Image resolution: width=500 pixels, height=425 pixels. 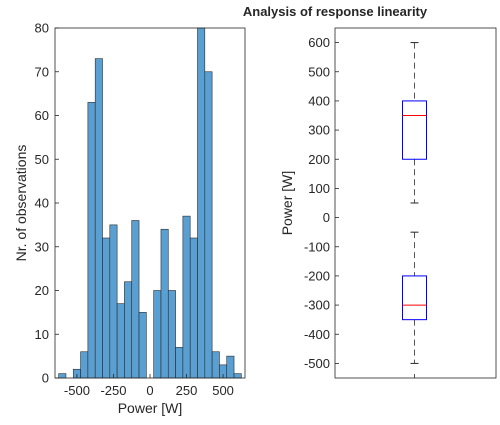 I want to click on histogram-y-tick-label: 10, so click(x=42, y=334).